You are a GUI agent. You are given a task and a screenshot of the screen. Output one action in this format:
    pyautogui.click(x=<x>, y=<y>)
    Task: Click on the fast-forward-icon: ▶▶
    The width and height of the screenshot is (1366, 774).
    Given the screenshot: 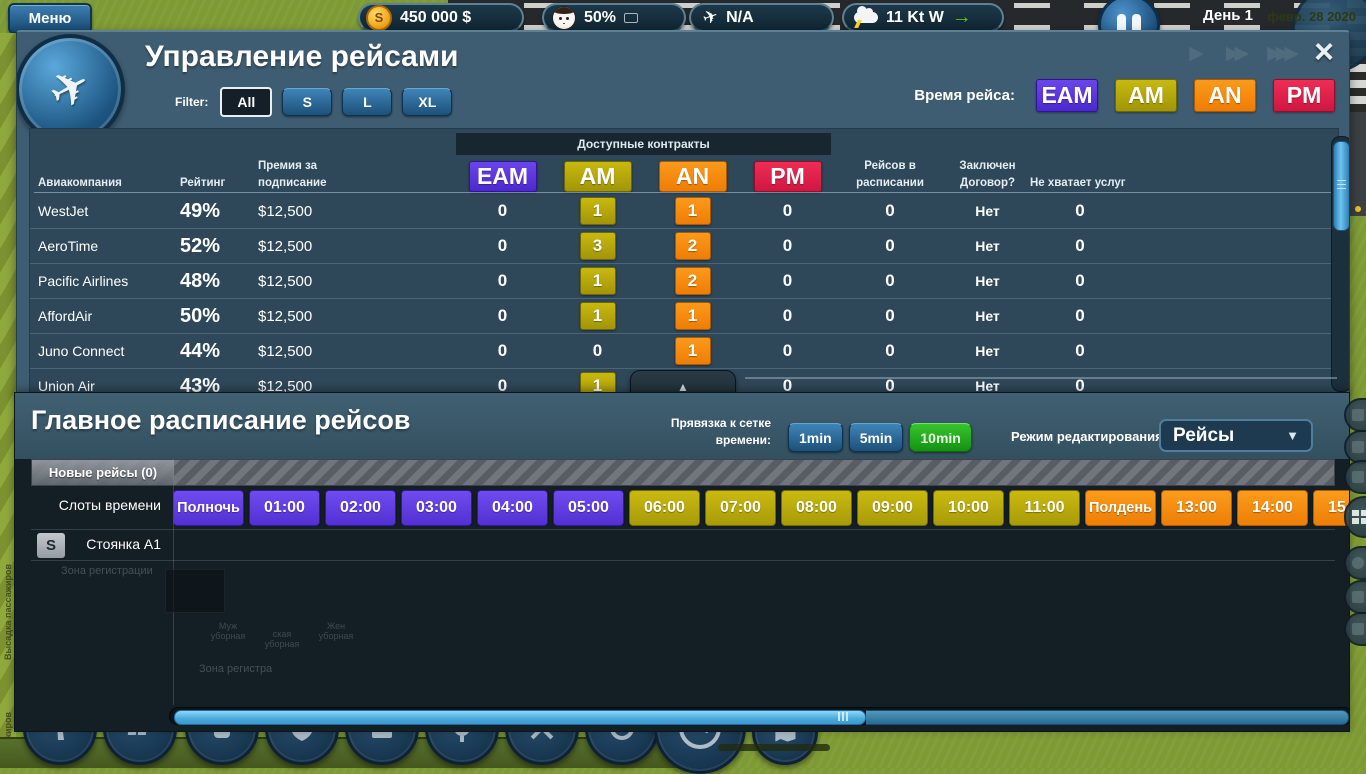 What is the action you would take?
    pyautogui.click(x=1237, y=53)
    